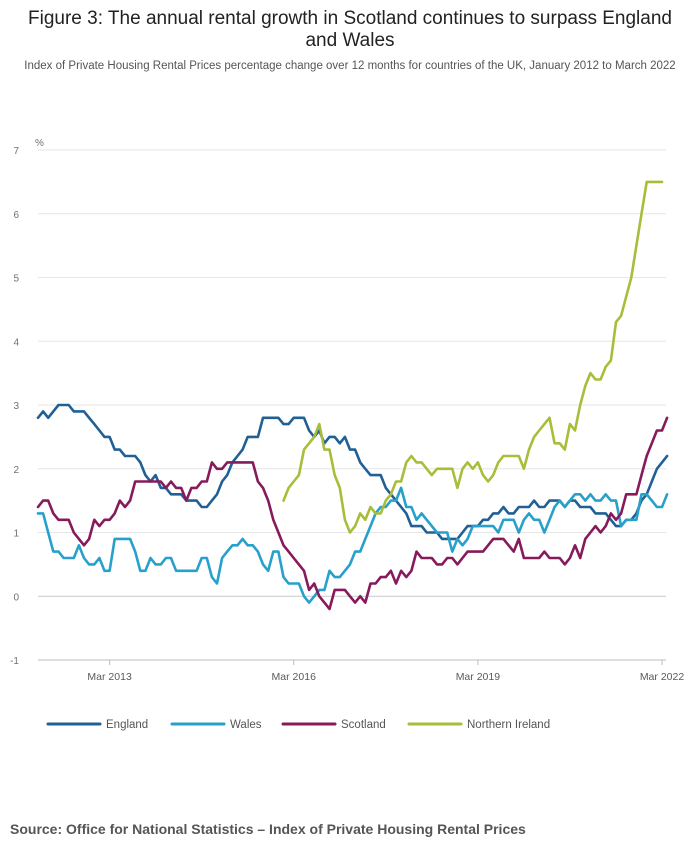 The image size is (700, 857). What do you see at coordinates (16, 342) in the screenshot?
I see `y-tick-label: 4` at bounding box center [16, 342].